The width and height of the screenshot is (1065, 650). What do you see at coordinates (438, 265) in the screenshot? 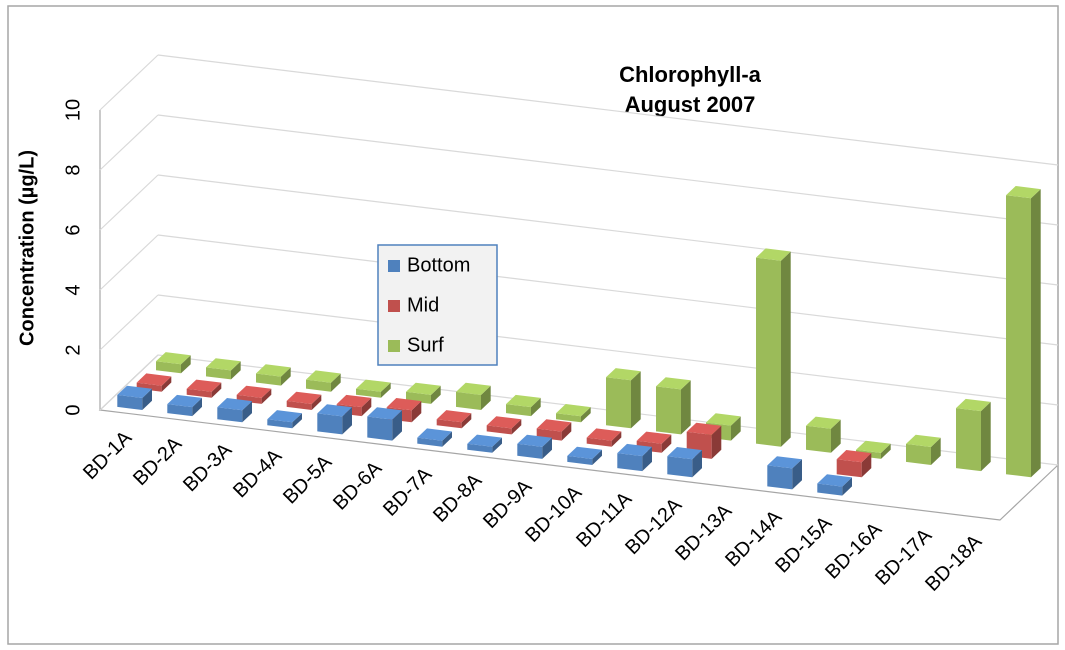
I see `legend-label: Bottom` at bounding box center [438, 265].